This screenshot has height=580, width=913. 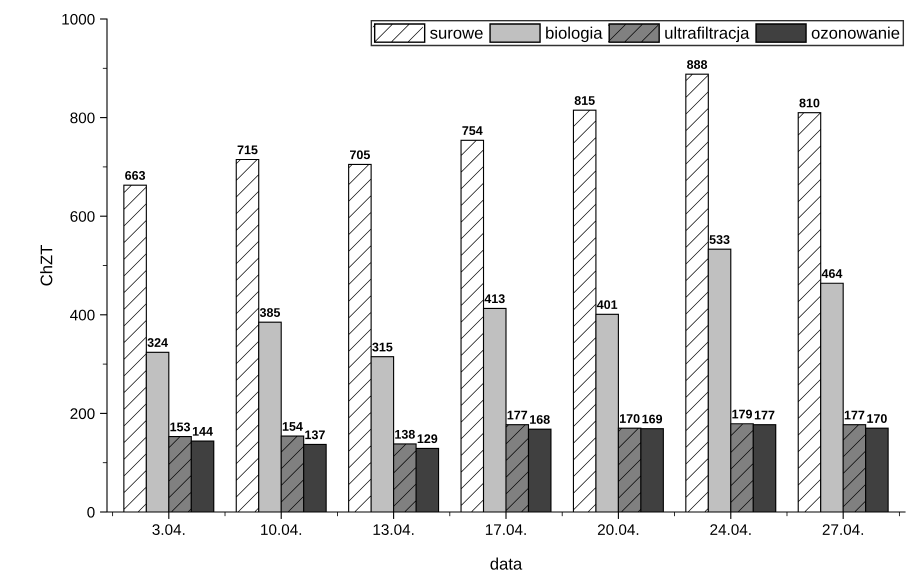 I want to click on data-label: 705, so click(x=360, y=155).